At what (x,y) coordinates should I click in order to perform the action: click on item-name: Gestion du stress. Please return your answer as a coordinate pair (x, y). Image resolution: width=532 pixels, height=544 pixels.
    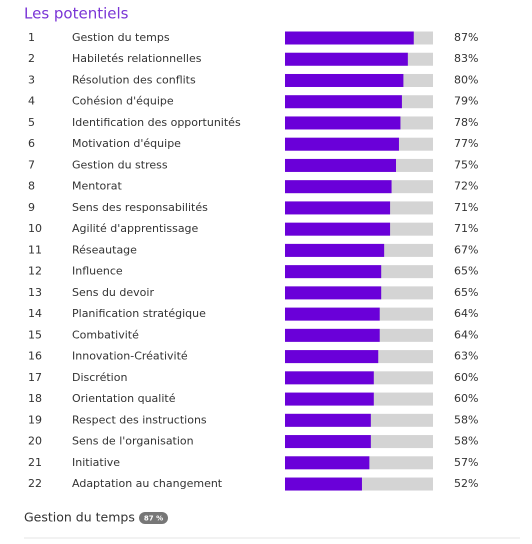
    Looking at the image, I should click on (120, 164).